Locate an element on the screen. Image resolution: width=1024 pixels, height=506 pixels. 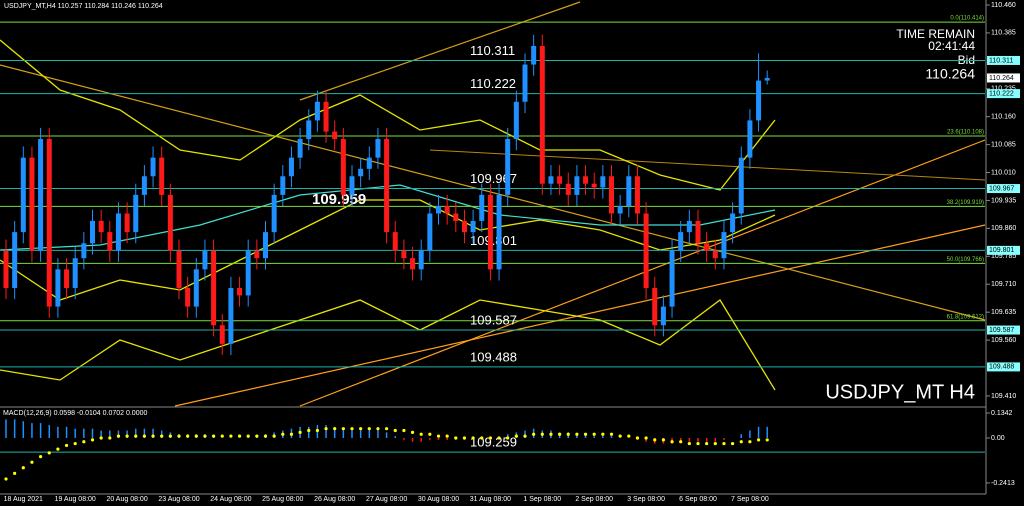
y-tick-label: 109.410 is located at coordinates (1003, 396).